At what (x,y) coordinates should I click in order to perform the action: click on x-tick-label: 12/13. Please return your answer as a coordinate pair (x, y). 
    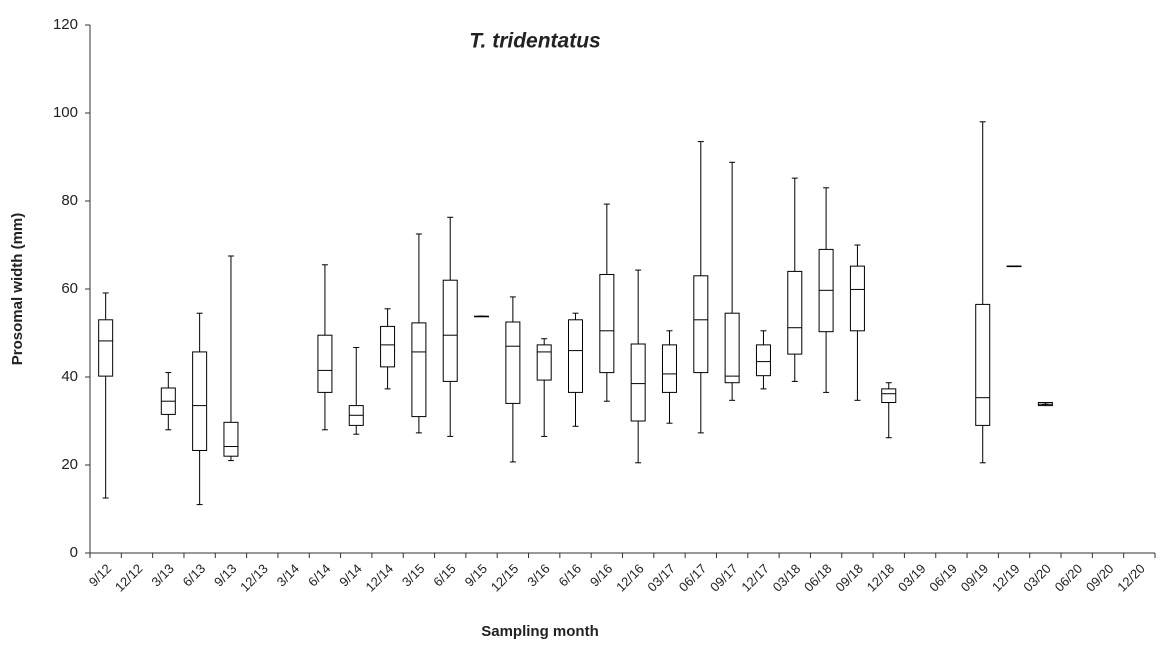
    Looking at the image, I should click on (254, 578).